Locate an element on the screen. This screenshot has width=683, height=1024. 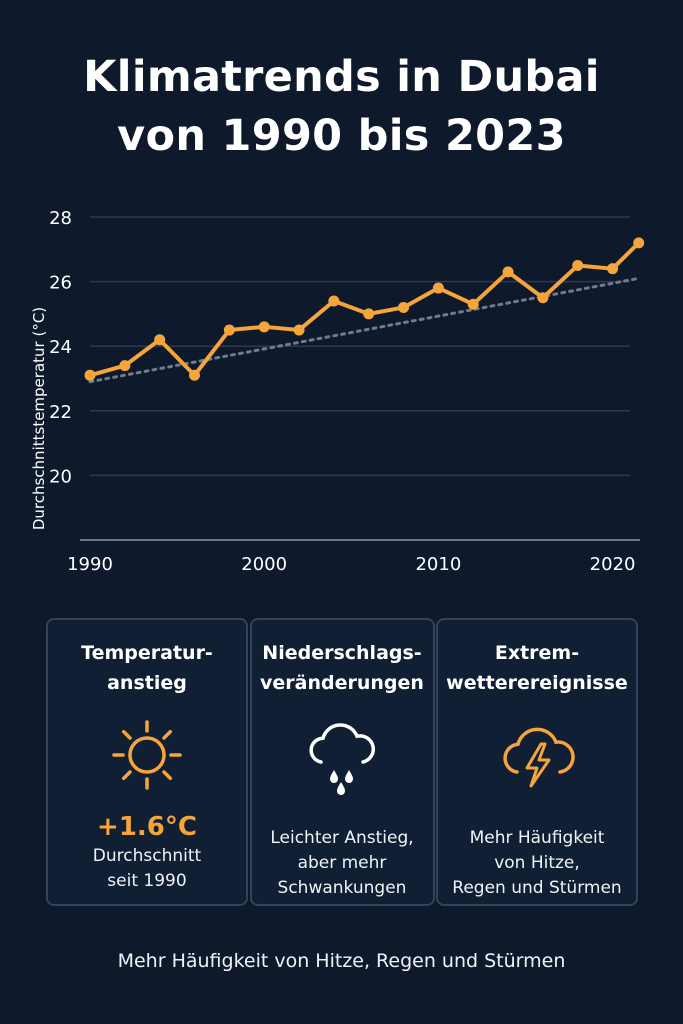
title-line-2: von 1990 bis 2023 is located at coordinates (341, 136).